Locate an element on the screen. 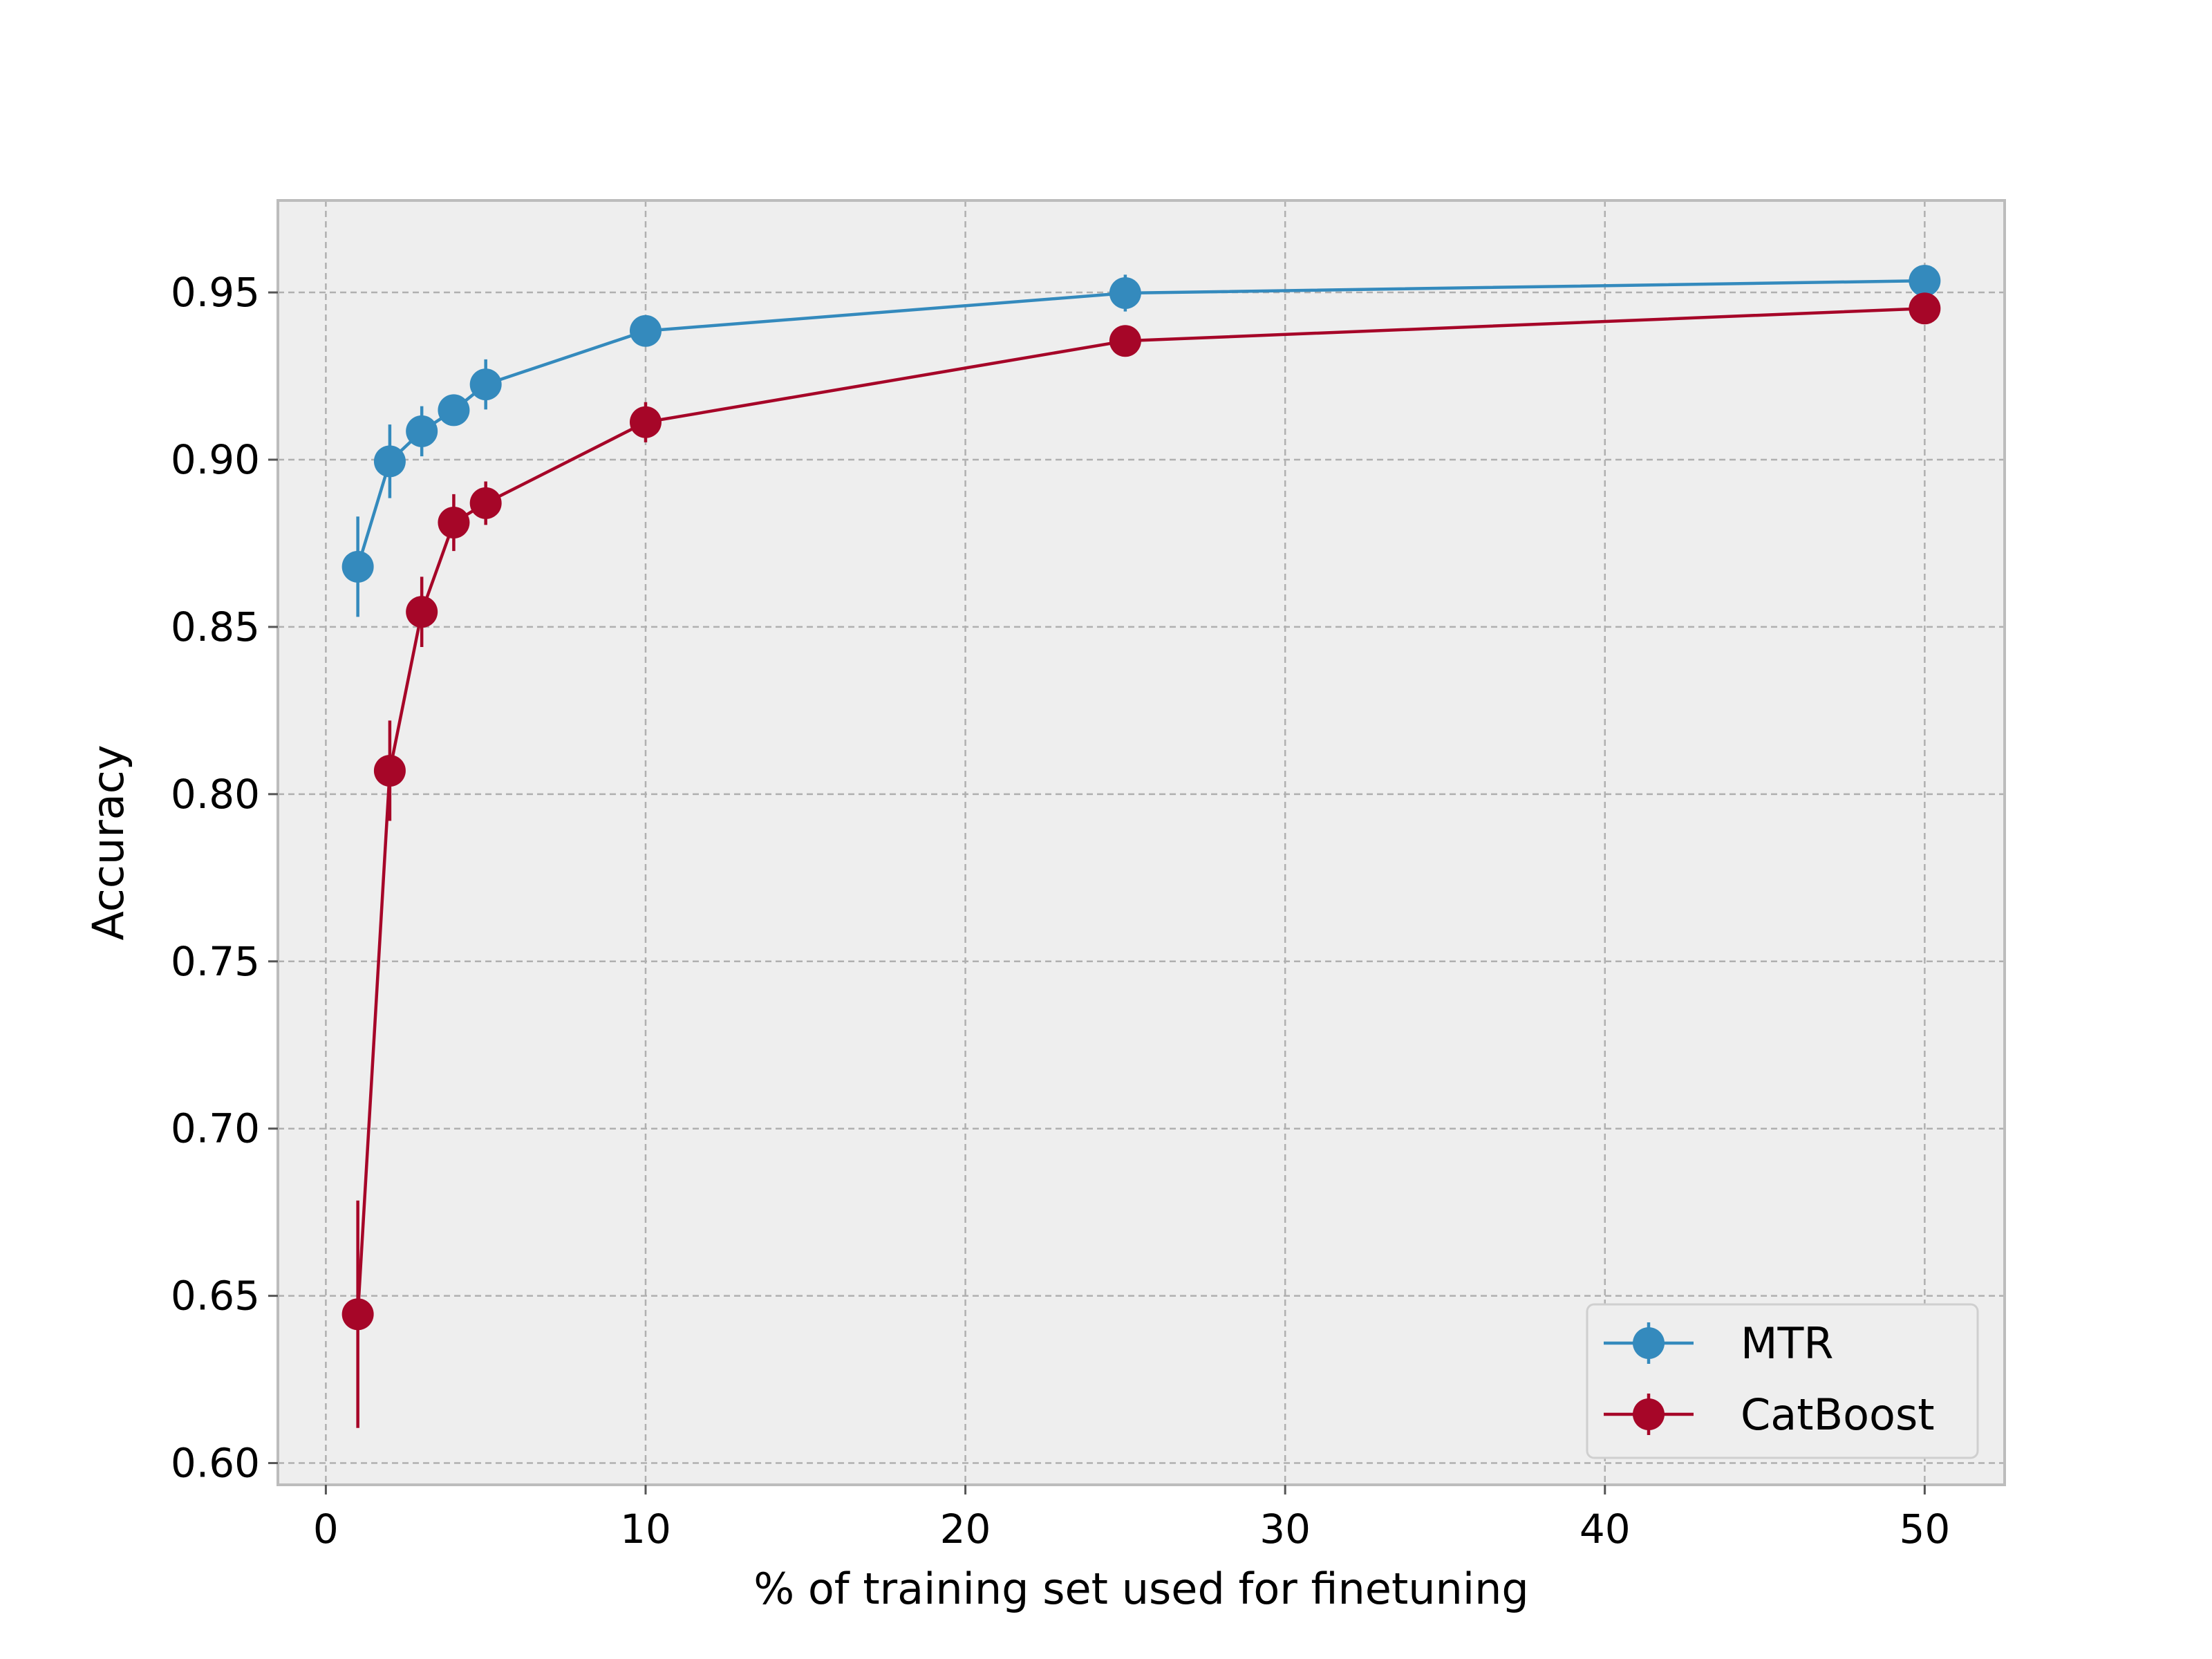 Image resolution: width=2212 pixels, height=1659 pixels. y-axis-label: Accuracy is located at coordinates (108, 842).